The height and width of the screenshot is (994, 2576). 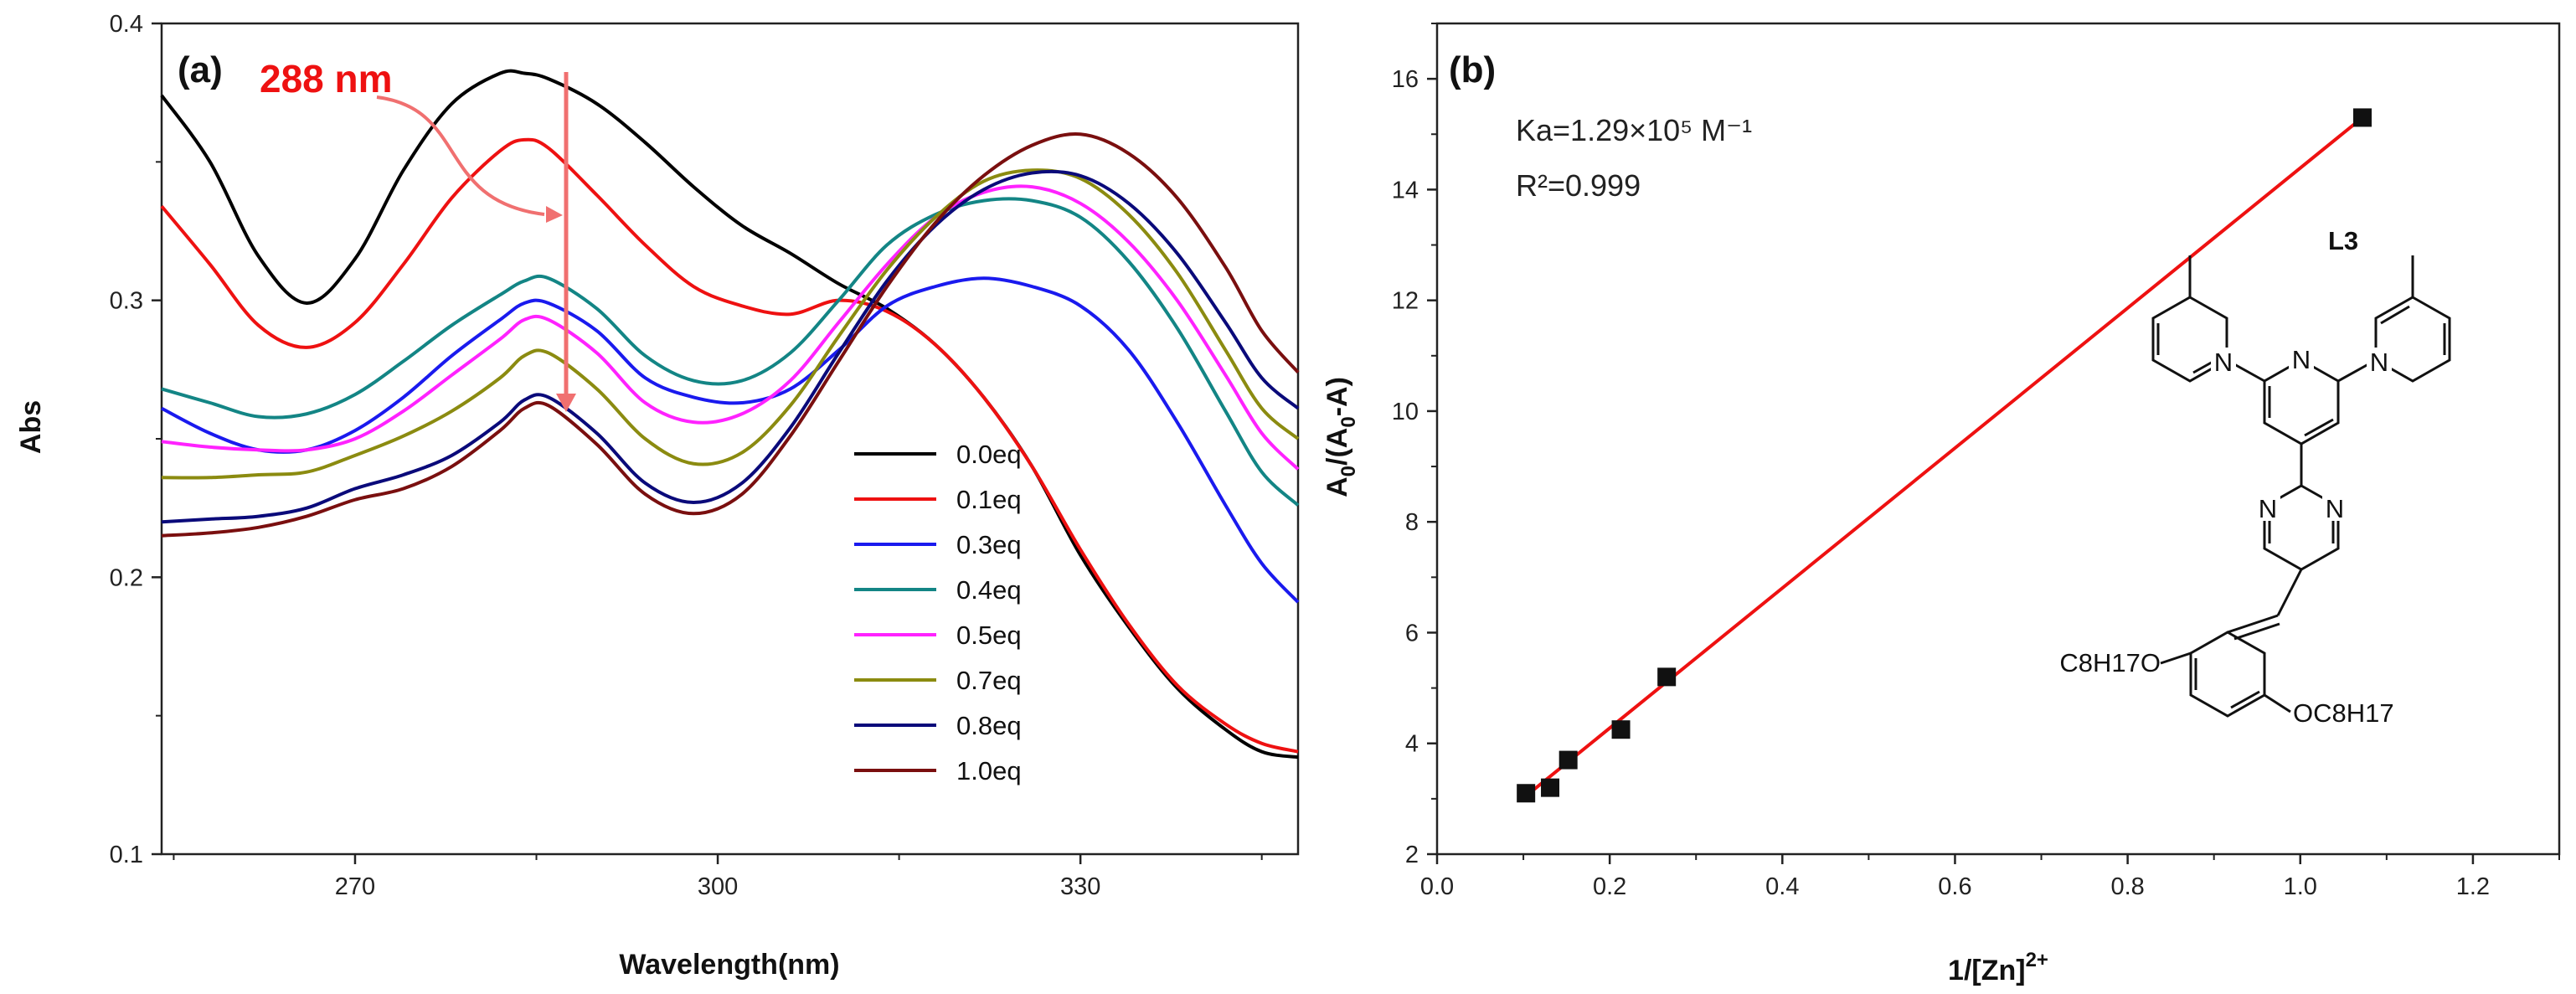 I want to click on panel-a-y-tick-label: 0.3, so click(x=126, y=301).